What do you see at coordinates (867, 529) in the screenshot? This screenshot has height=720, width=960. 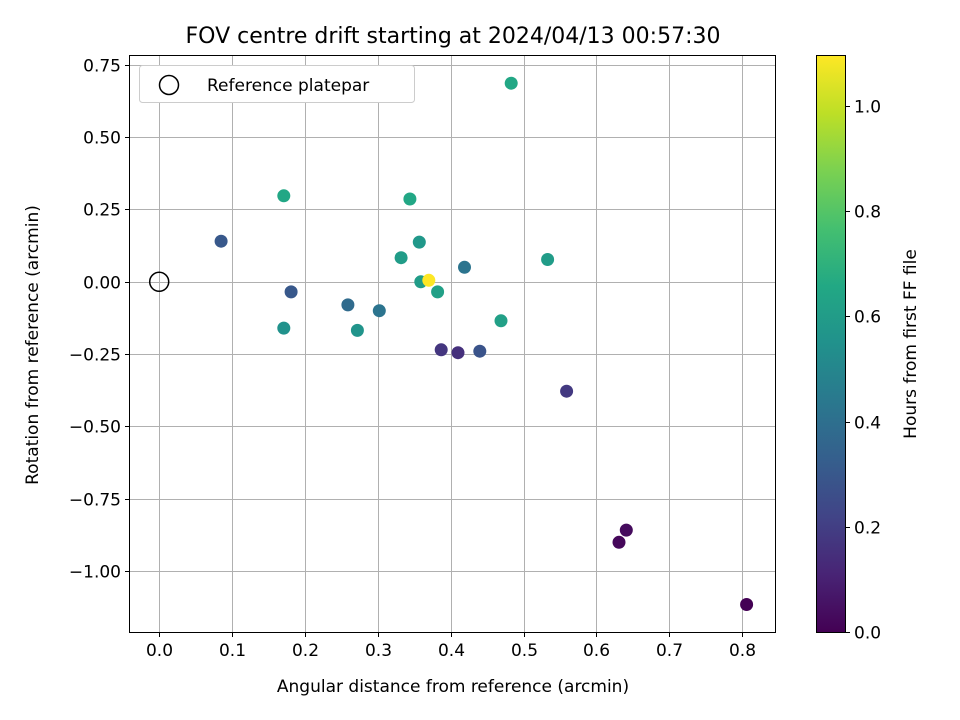 I see `colorbar-tick-label: 0.2` at bounding box center [867, 529].